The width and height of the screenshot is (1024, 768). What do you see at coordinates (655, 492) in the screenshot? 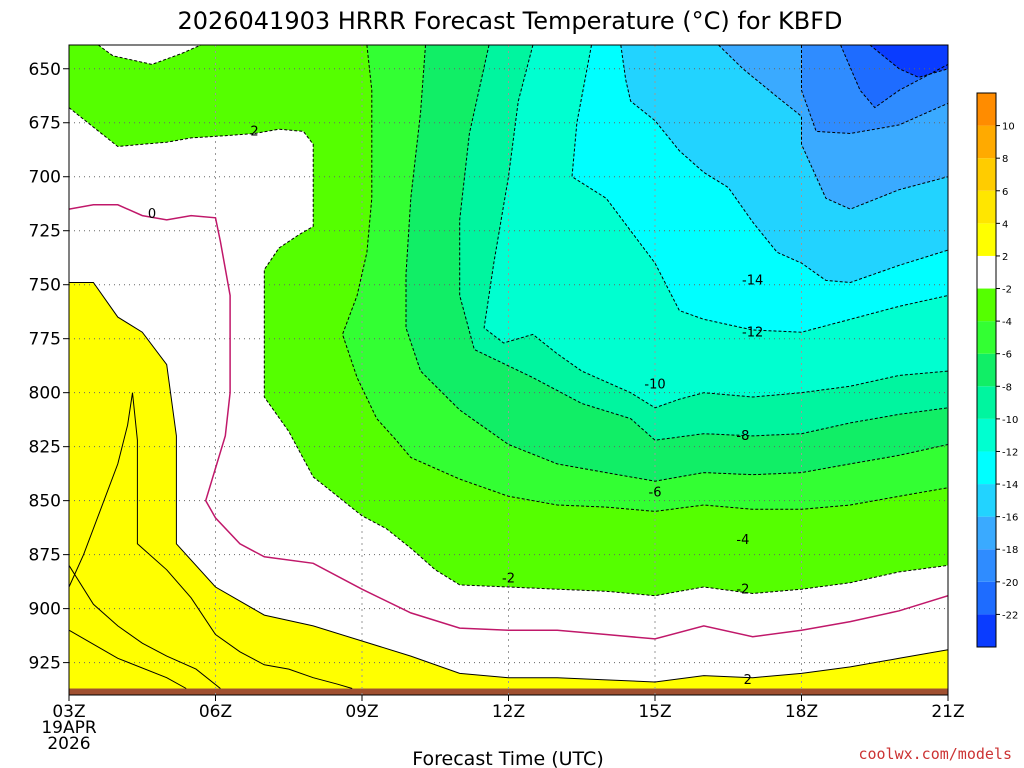
I see `contour-label-6: -6` at bounding box center [655, 492].